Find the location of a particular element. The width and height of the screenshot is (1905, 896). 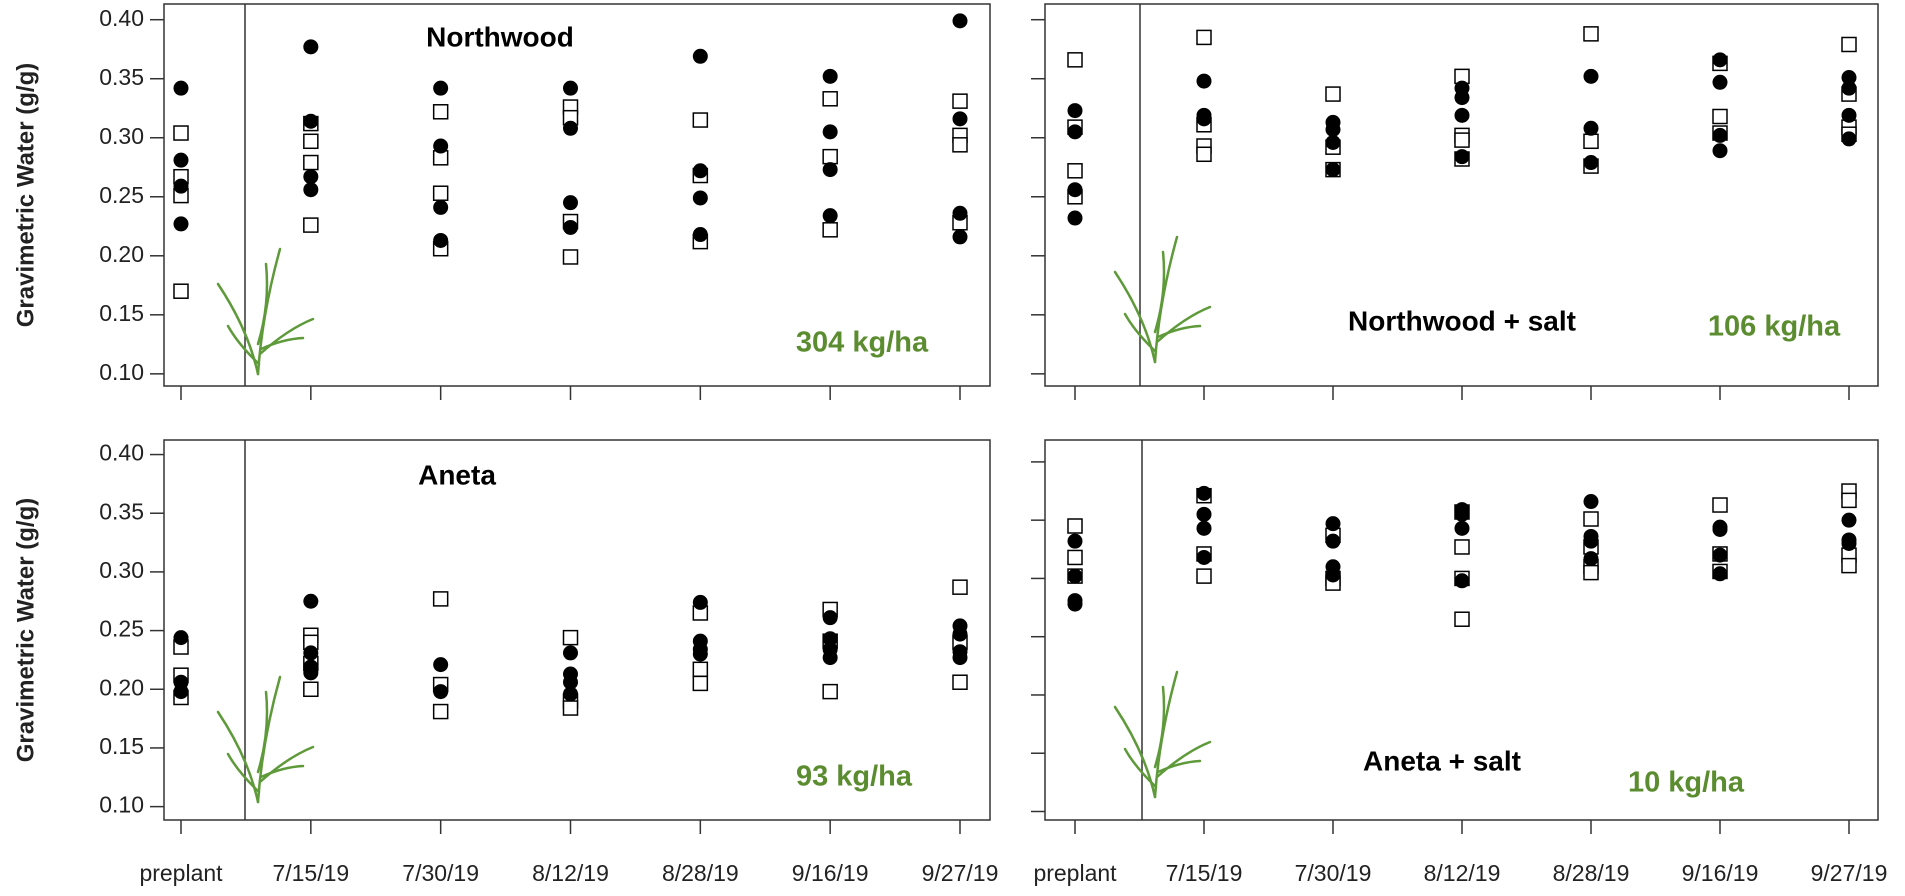

panel-title: Aneta is located at coordinates (457, 474).